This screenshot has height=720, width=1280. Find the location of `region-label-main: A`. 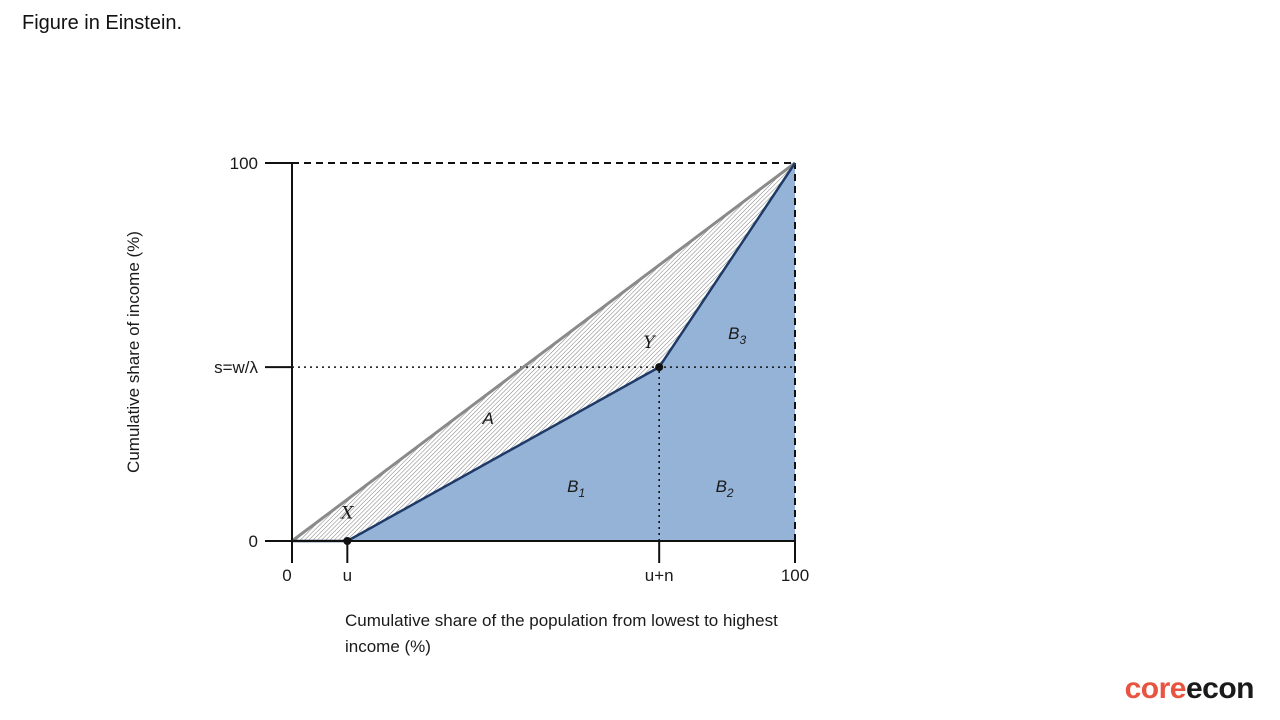

region-label-main: A is located at coordinates (487, 418).